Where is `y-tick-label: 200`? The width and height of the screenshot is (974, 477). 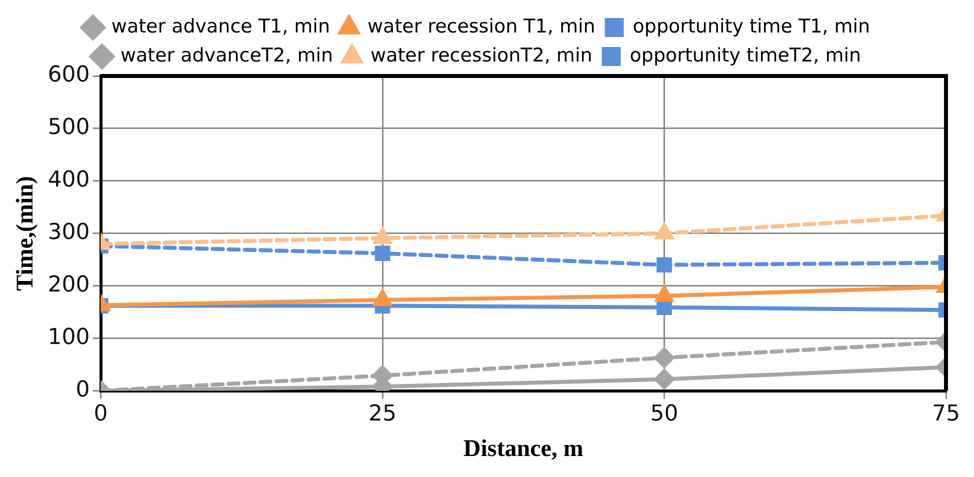 y-tick-label: 200 is located at coordinates (69, 285).